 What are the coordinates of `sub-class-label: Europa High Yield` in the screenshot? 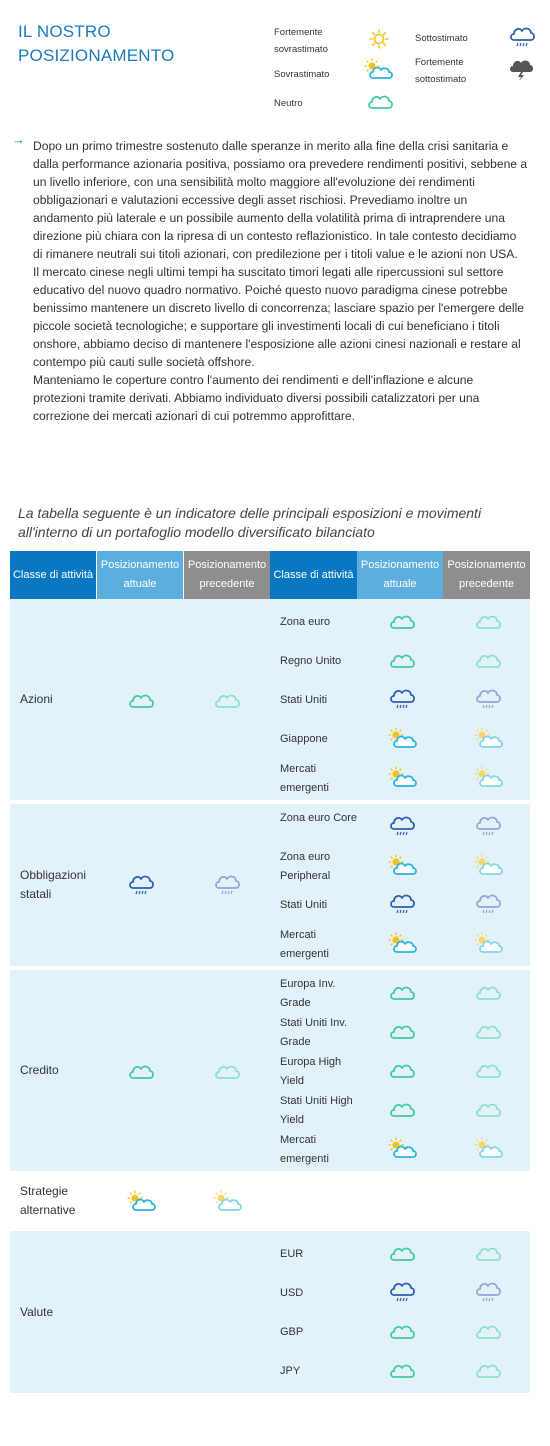 It's located at (311, 1071).